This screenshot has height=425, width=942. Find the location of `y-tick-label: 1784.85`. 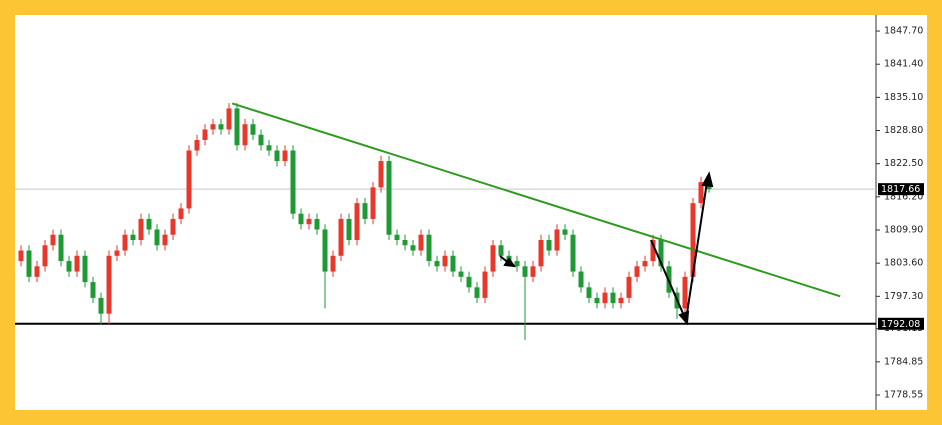

y-tick-label: 1784.85 is located at coordinates (903, 361).